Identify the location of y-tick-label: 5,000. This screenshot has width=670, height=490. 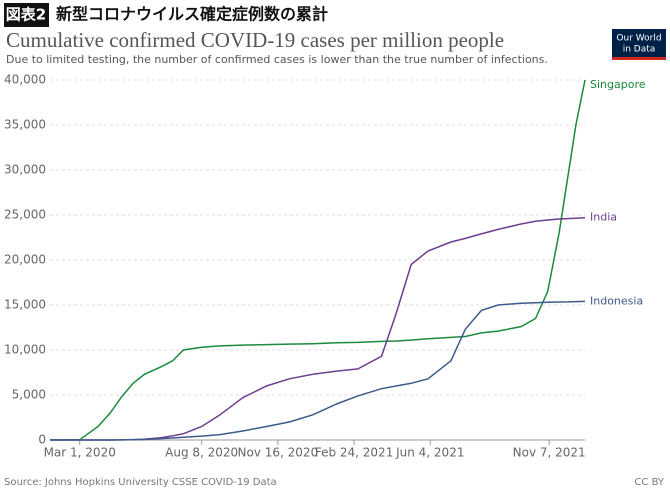
(29, 395).